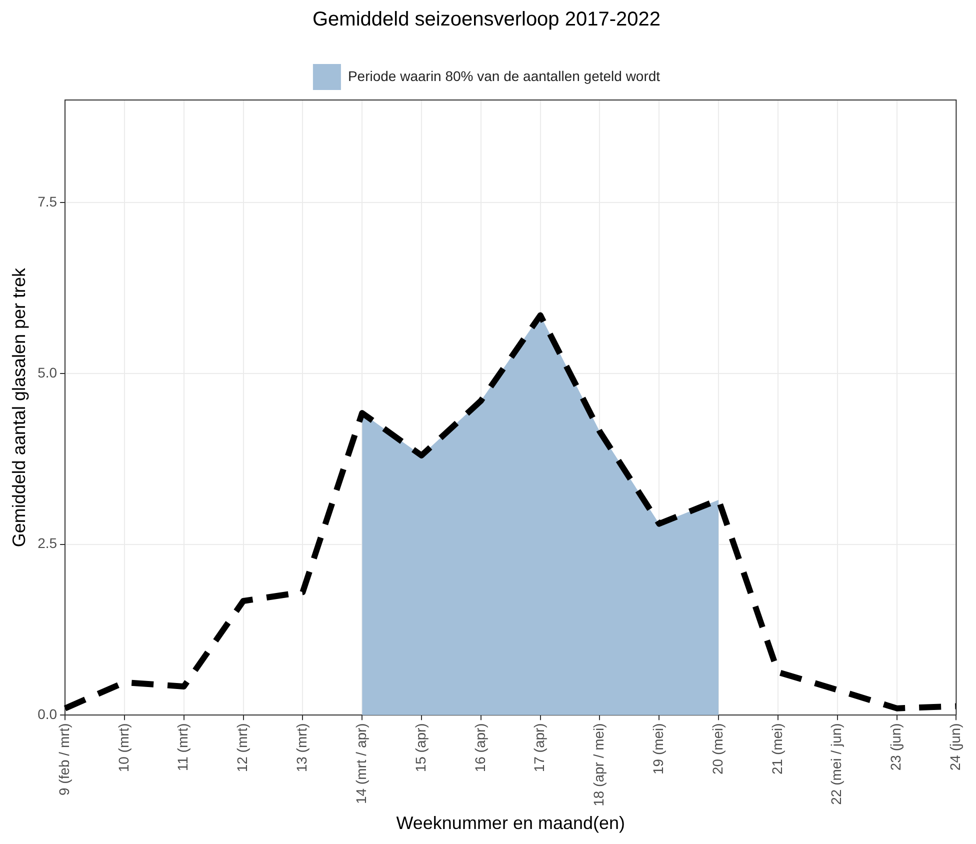 The image size is (976, 844). I want to click on x-tick-label: 22 (mei / jun), so click(836, 764).